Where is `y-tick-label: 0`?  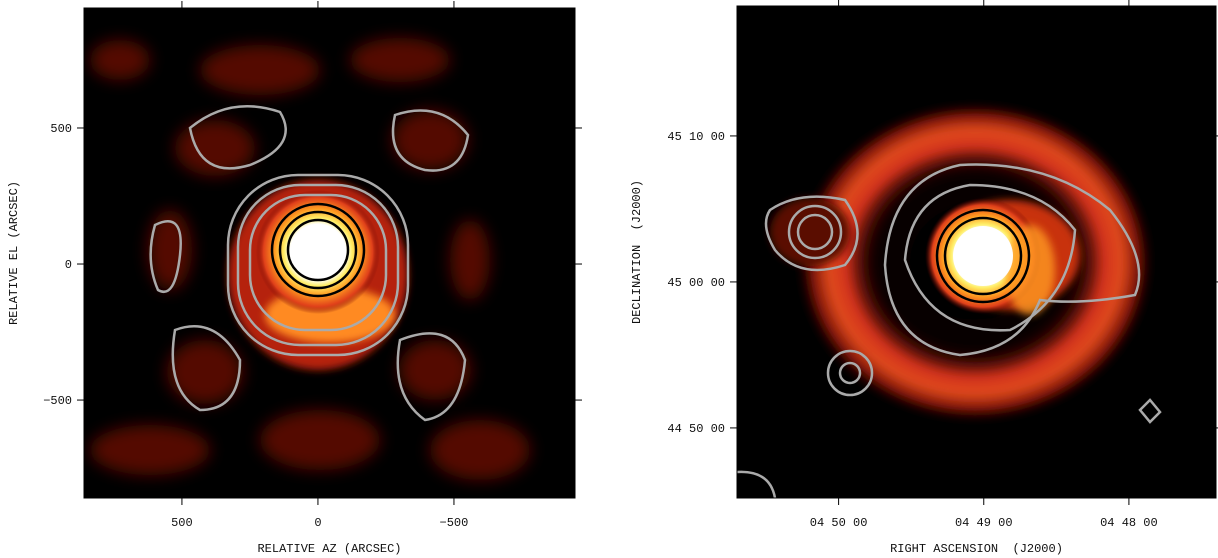
y-tick-label: 0 is located at coordinates (68, 265).